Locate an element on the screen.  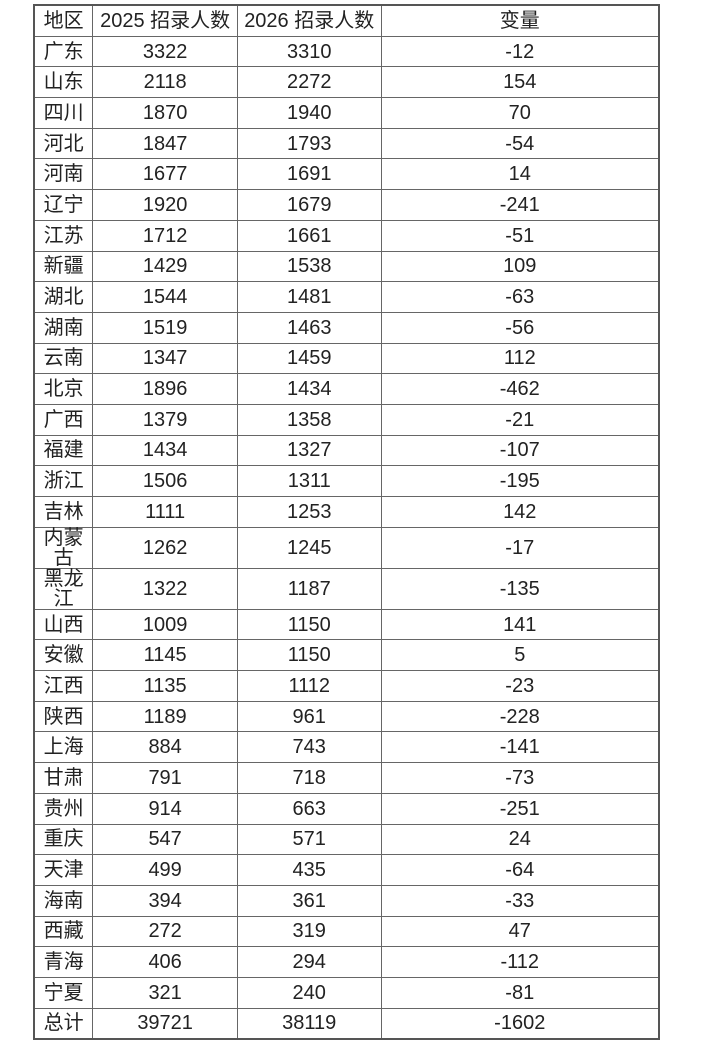
change-cell: -56 is located at coordinates (520, 327).